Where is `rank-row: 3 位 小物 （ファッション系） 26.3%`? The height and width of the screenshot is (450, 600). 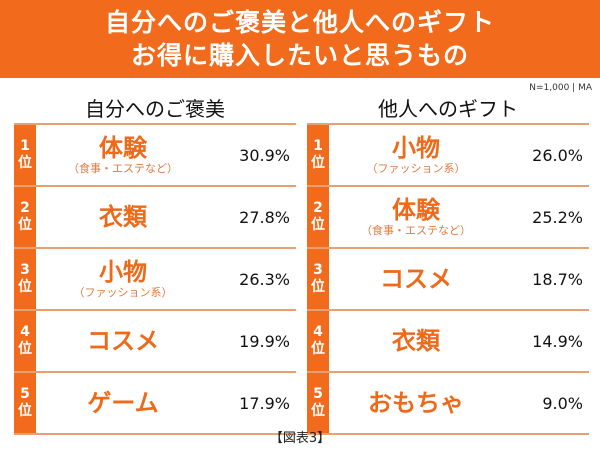 rank-row: 3 位 小物 （ファッション系） 26.3% is located at coordinates (155, 278).